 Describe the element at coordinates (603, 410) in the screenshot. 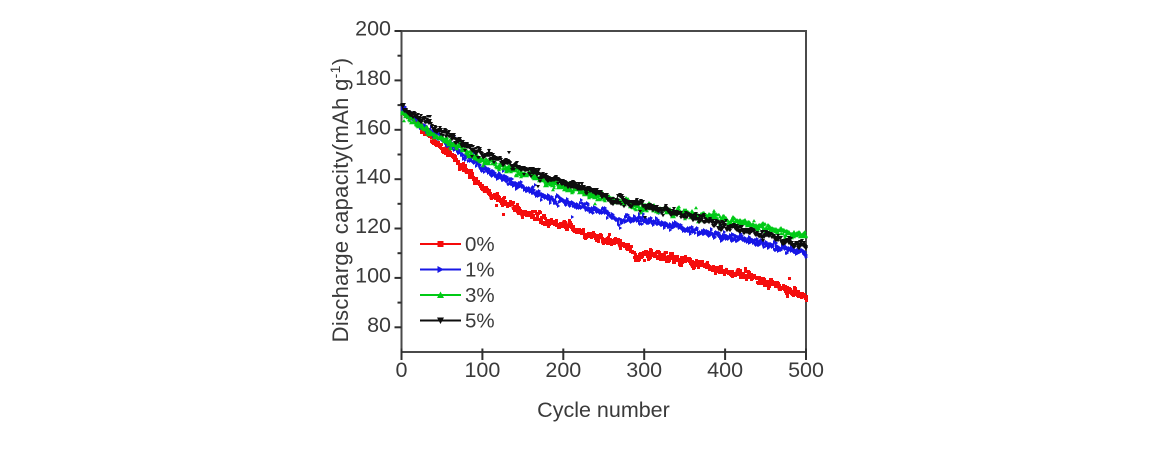

I see `svg-text: Cycle number` at that location.